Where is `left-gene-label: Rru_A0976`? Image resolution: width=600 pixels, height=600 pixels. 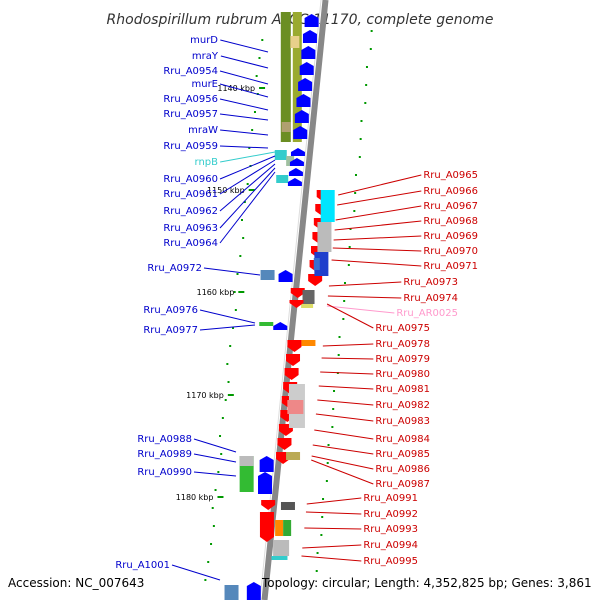 left-gene-label: Rru_A0976 is located at coordinates (170, 310).